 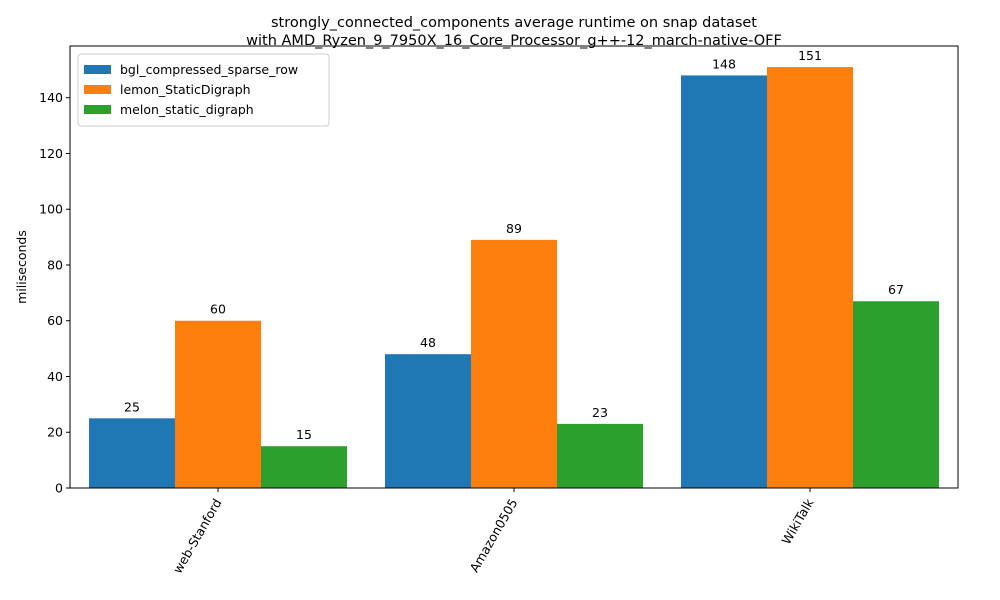 What do you see at coordinates (493, 535) in the screenshot?
I see `x-tick-label-Amazon0505: Amazon0505` at bounding box center [493, 535].